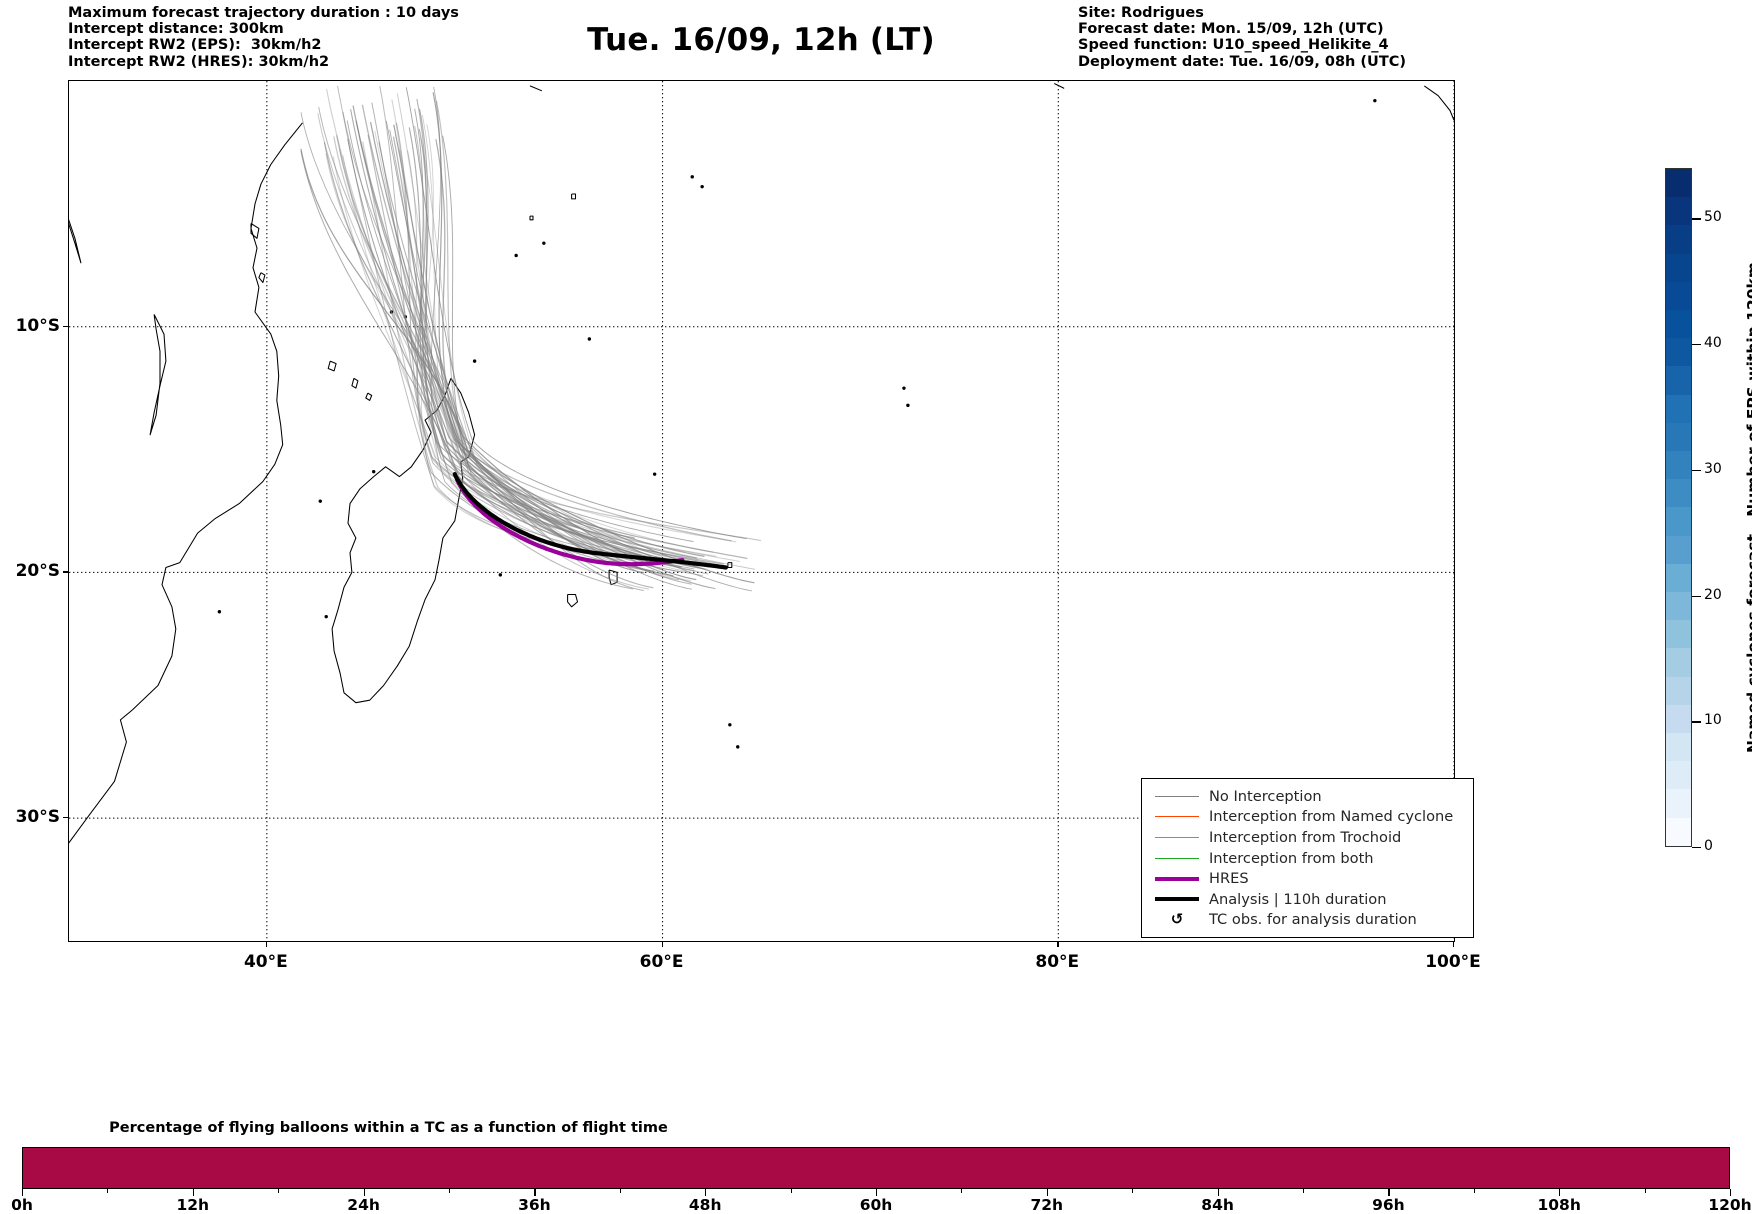 The width and height of the screenshot is (1752, 1214). I want to click on flight-time-bar, so click(876, 1168).